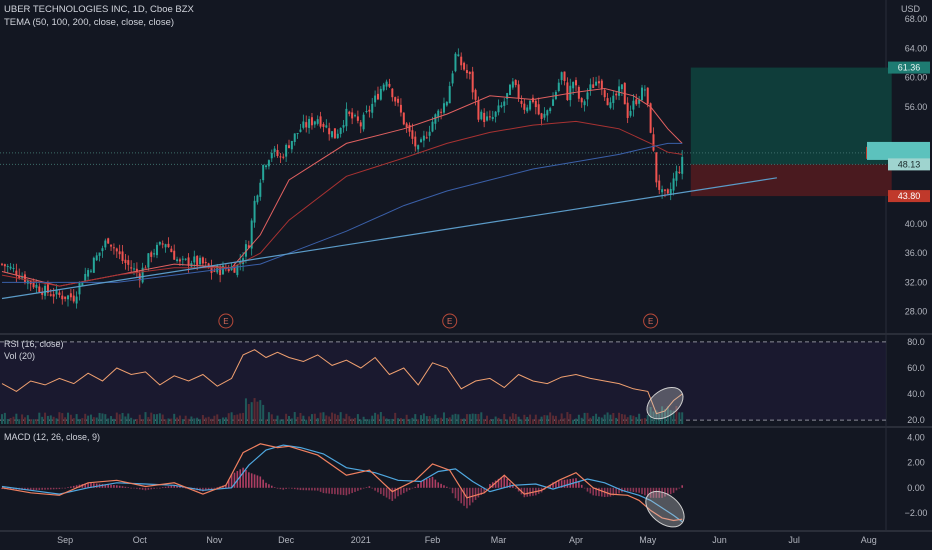 This screenshot has height=550, width=932. Describe the element at coordinates (665, 509) in the screenshot. I see `macd-highlight-ellipse` at that location.